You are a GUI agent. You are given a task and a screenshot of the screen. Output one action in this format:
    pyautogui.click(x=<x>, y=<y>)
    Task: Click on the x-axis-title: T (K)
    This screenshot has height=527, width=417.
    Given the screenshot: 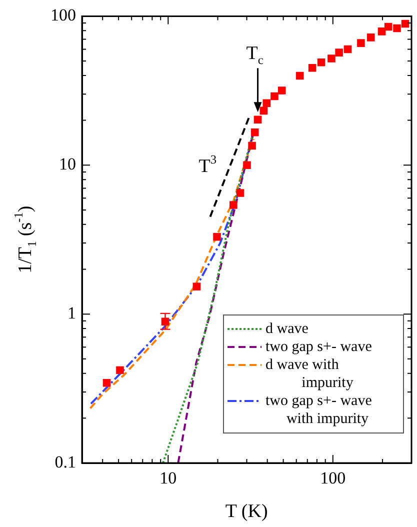 What is the action you would take?
    pyautogui.click(x=246, y=511)
    